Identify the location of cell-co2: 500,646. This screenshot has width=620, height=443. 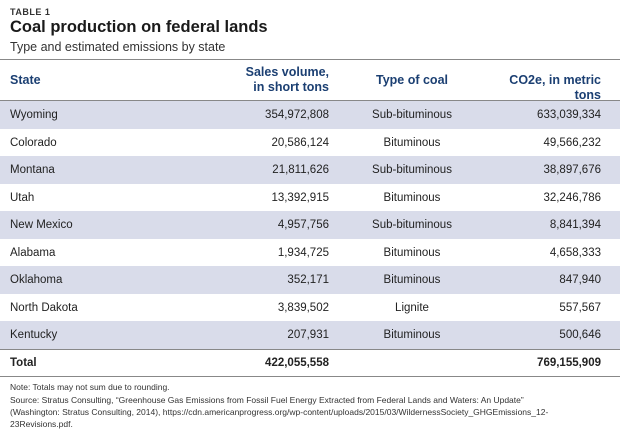
(580, 335).